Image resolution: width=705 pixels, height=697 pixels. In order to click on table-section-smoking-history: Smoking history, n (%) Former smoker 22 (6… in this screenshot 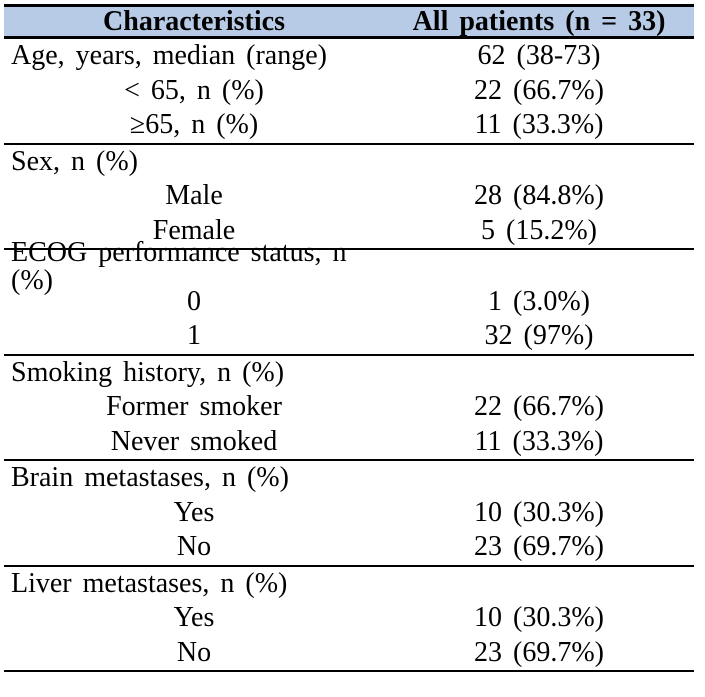, I will do `click(349, 408)`.